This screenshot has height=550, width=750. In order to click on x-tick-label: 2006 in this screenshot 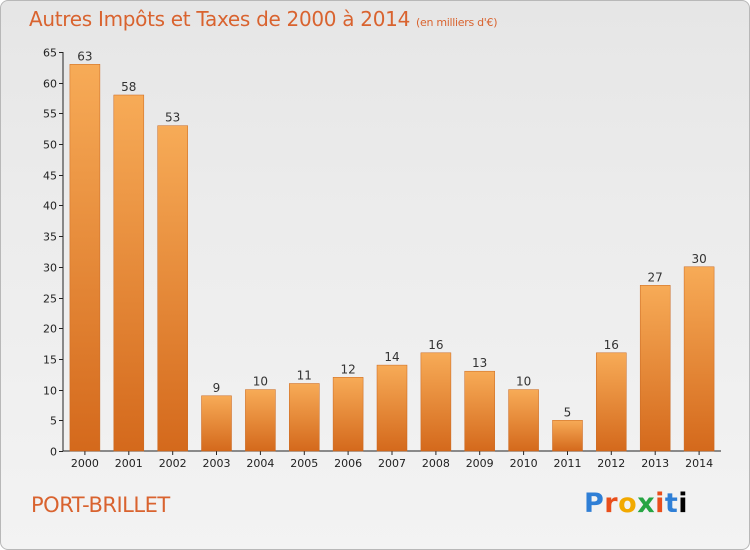, I will do `click(348, 463)`.